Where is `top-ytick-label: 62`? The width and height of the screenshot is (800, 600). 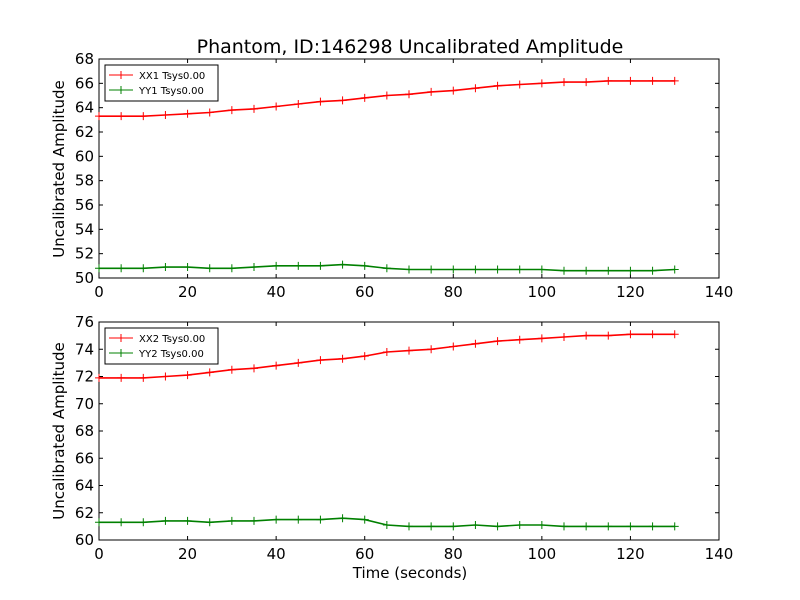 top-ytick-label: 62 is located at coordinates (84, 132).